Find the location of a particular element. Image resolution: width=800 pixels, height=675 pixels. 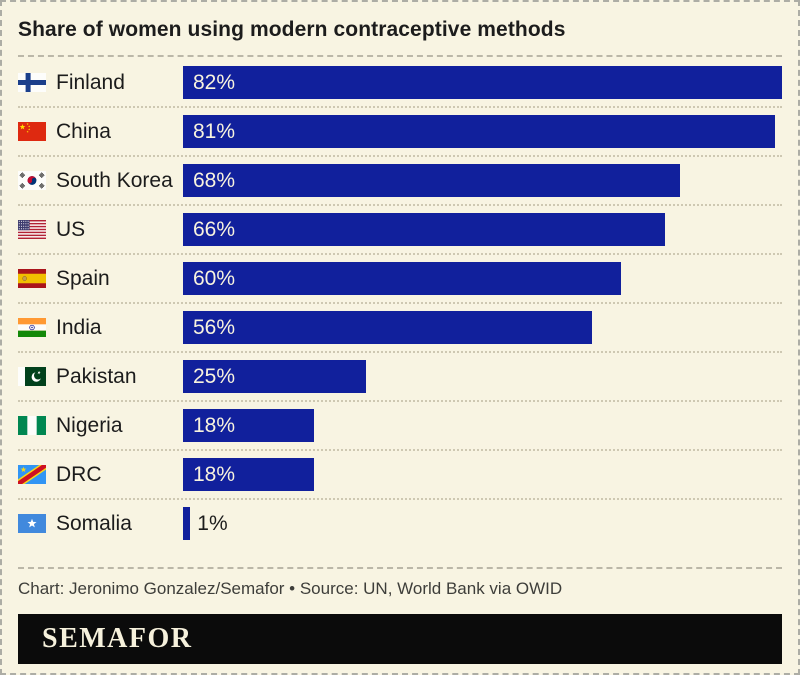

flag-spain-icon is located at coordinates (32, 278).